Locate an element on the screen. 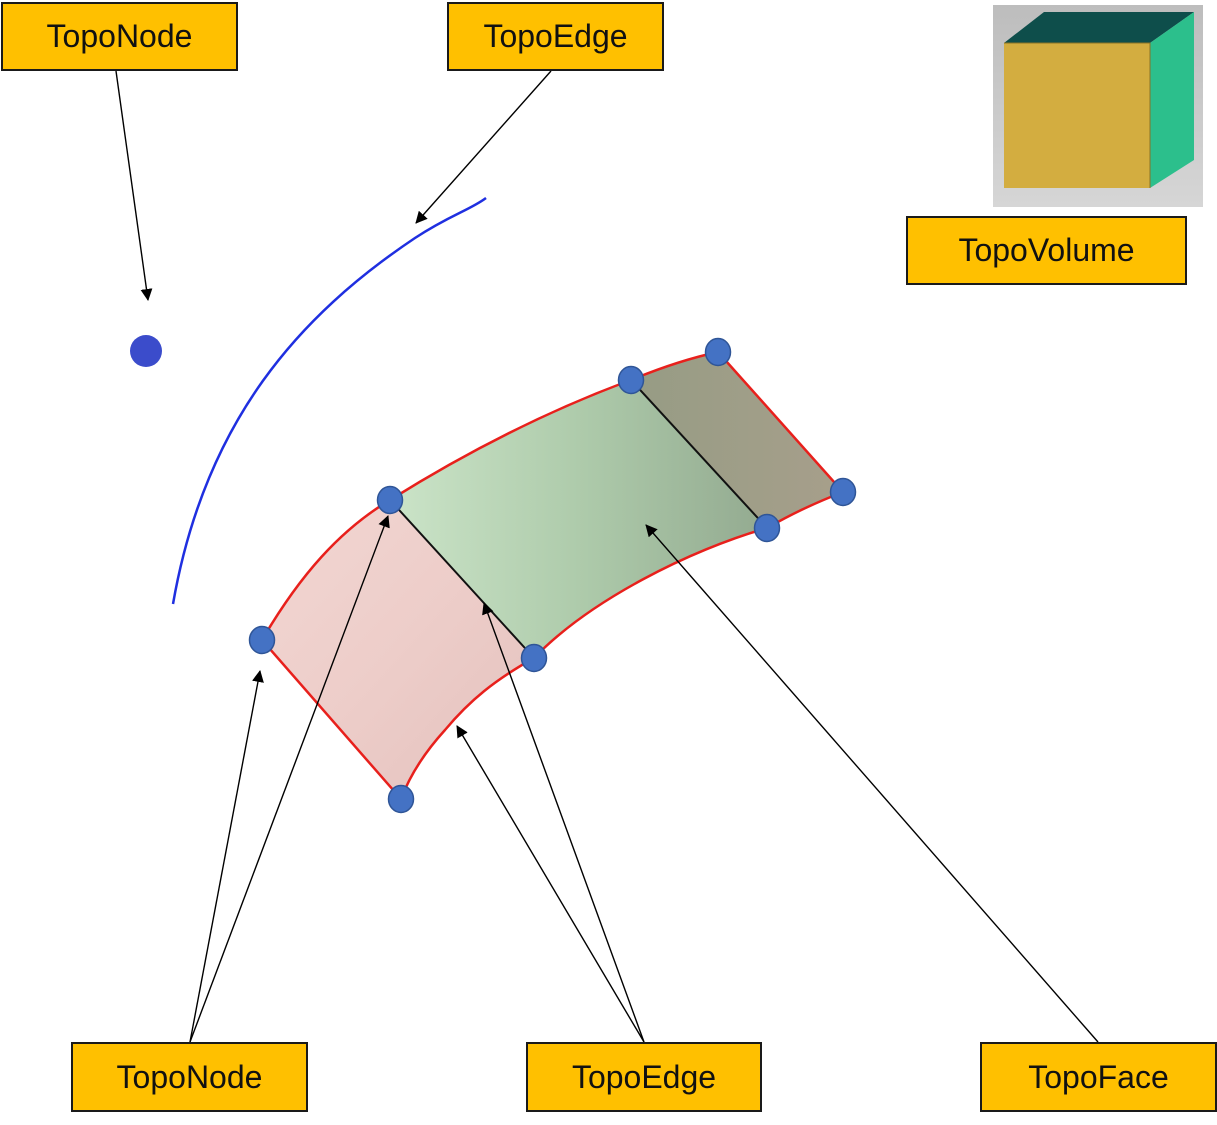  label-topoedge-bottom: TopoEdge is located at coordinates (644, 1077).